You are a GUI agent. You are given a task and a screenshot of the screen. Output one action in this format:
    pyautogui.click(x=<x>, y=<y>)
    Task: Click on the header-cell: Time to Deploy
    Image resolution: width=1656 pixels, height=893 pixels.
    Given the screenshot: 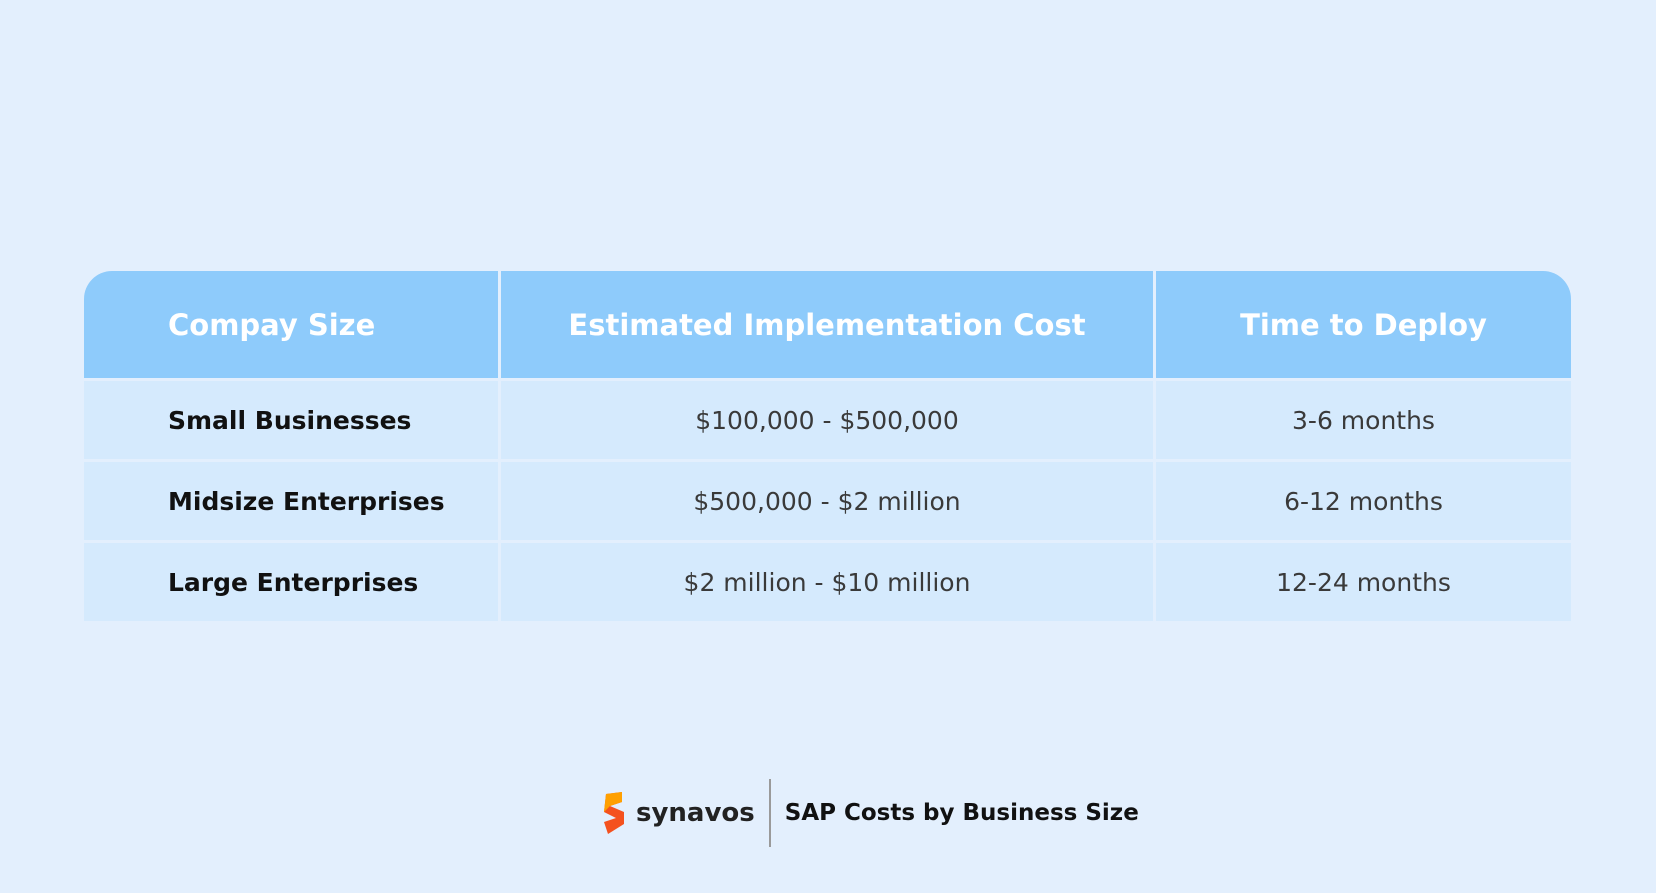 What is the action you would take?
    pyautogui.click(x=1363, y=324)
    